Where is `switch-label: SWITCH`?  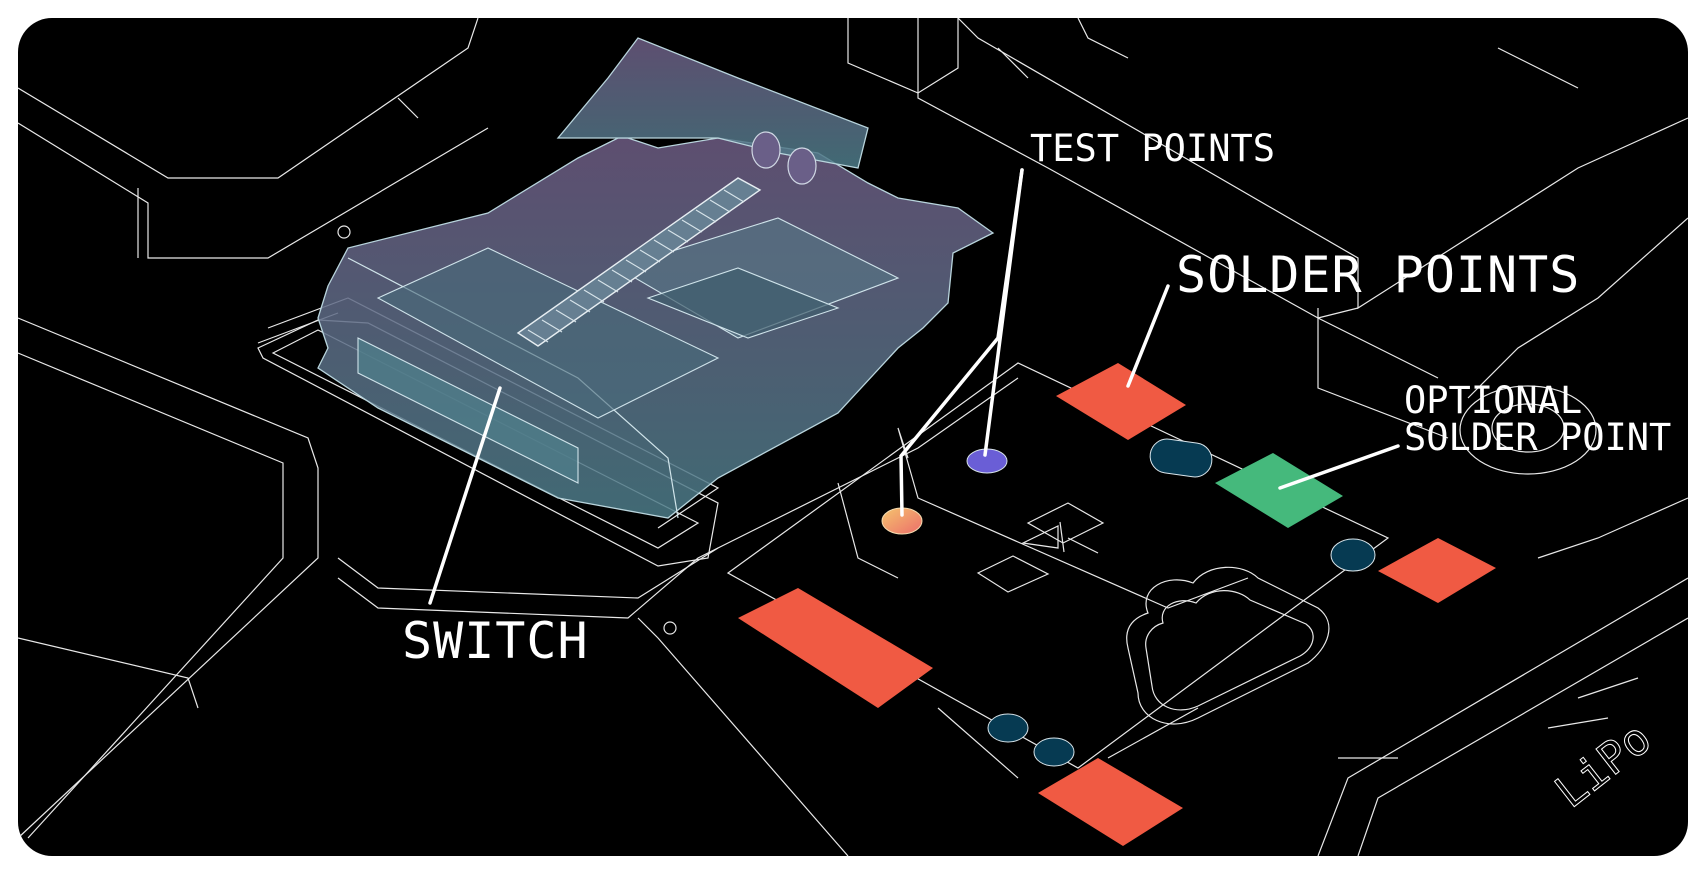 switch-label: SWITCH is located at coordinates (495, 641).